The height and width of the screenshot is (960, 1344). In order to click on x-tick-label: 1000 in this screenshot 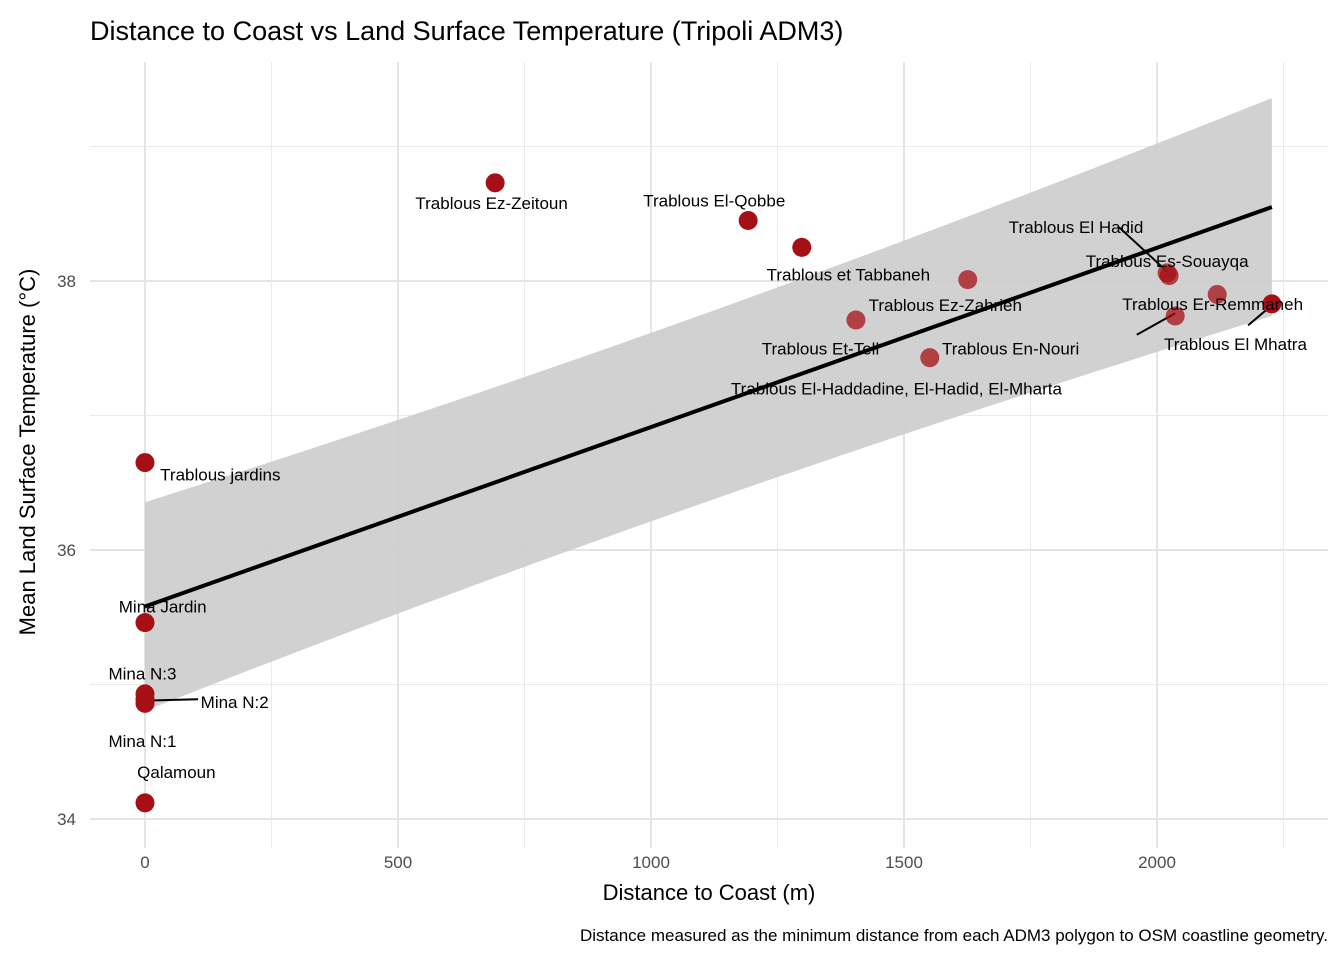, I will do `click(651, 862)`.